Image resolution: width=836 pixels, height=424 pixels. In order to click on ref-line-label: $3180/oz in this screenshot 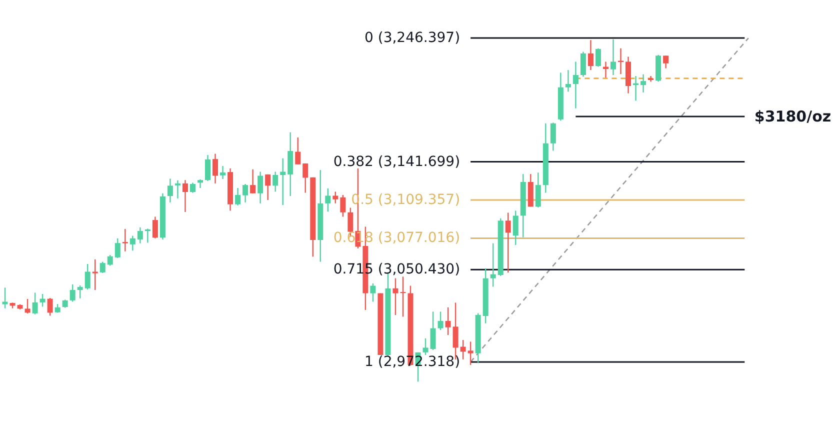, I will do `click(793, 117)`.